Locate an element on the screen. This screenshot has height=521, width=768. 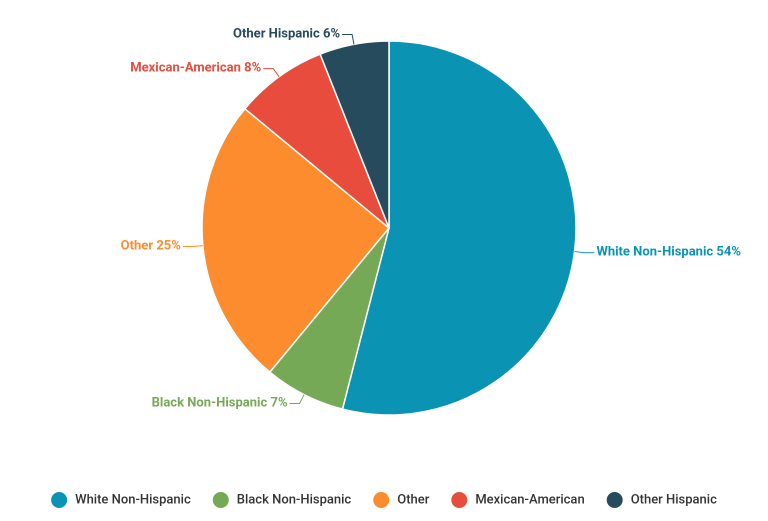
slice-label-name: Mexican-American is located at coordinates (185, 68).